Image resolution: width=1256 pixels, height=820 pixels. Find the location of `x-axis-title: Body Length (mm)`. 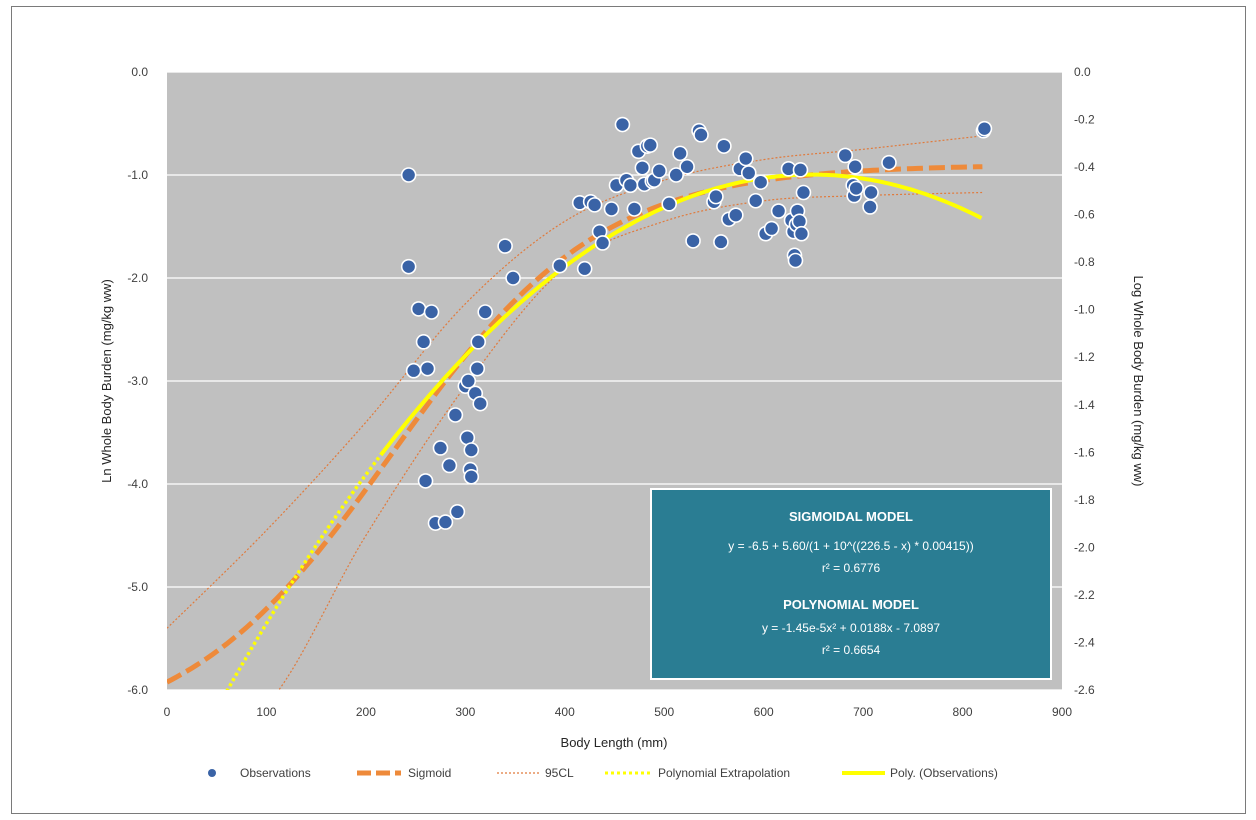

x-axis-title: Body Length (mm) is located at coordinates (614, 742).